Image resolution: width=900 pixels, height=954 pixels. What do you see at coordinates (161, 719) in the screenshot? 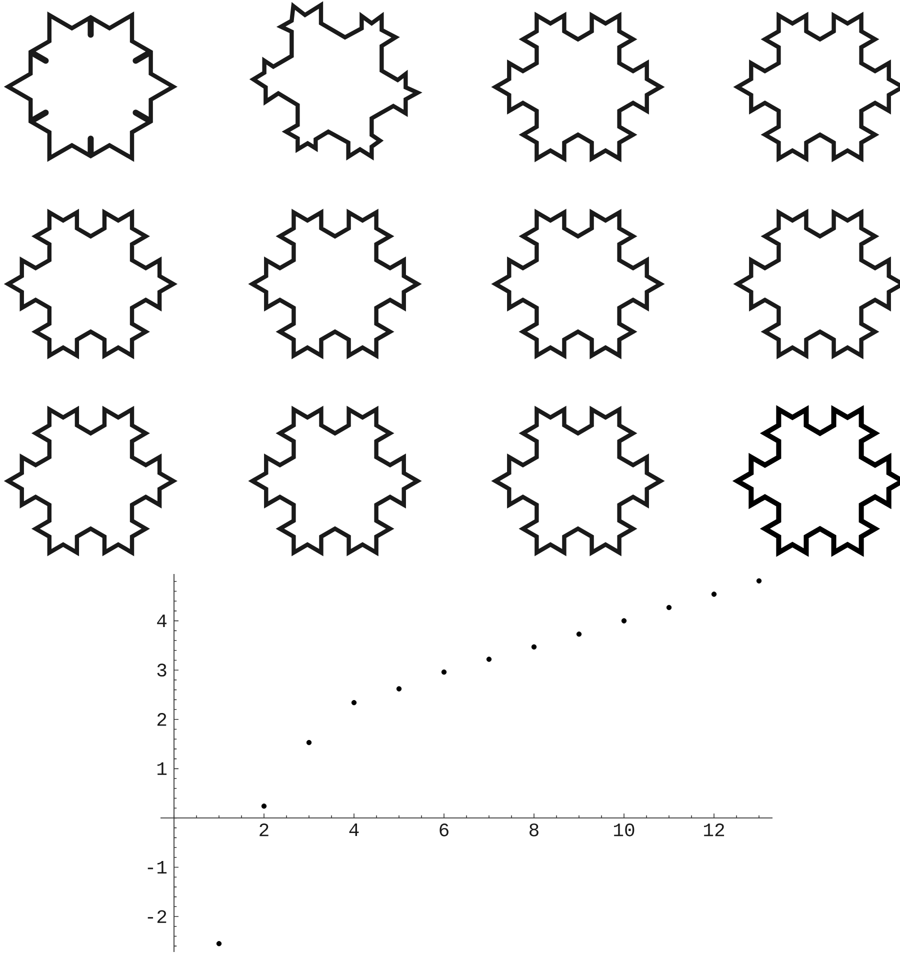
I see `y-tick-label: 2` at bounding box center [161, 719].